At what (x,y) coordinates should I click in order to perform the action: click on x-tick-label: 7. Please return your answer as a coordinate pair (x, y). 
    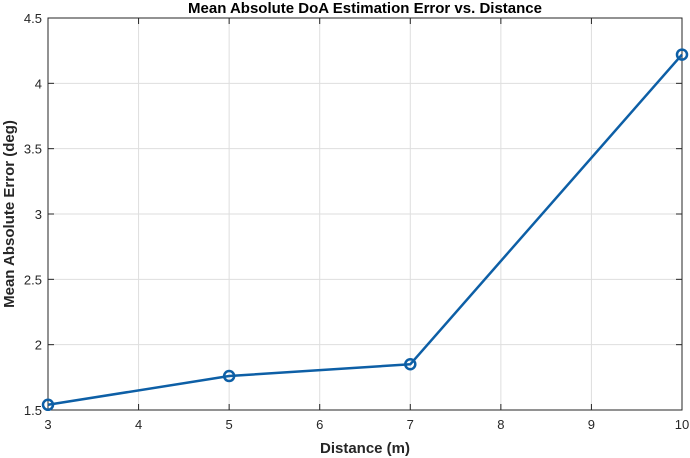
    Looking at the image, I should click on (410, 424).